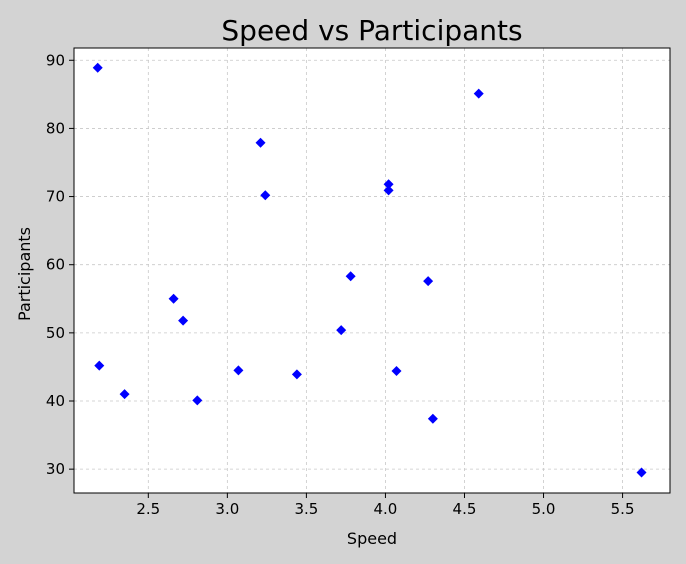  Describe the element at coordinates (306, 509) in the screenshot. I see `x-tick-label: 3.5` at that location.